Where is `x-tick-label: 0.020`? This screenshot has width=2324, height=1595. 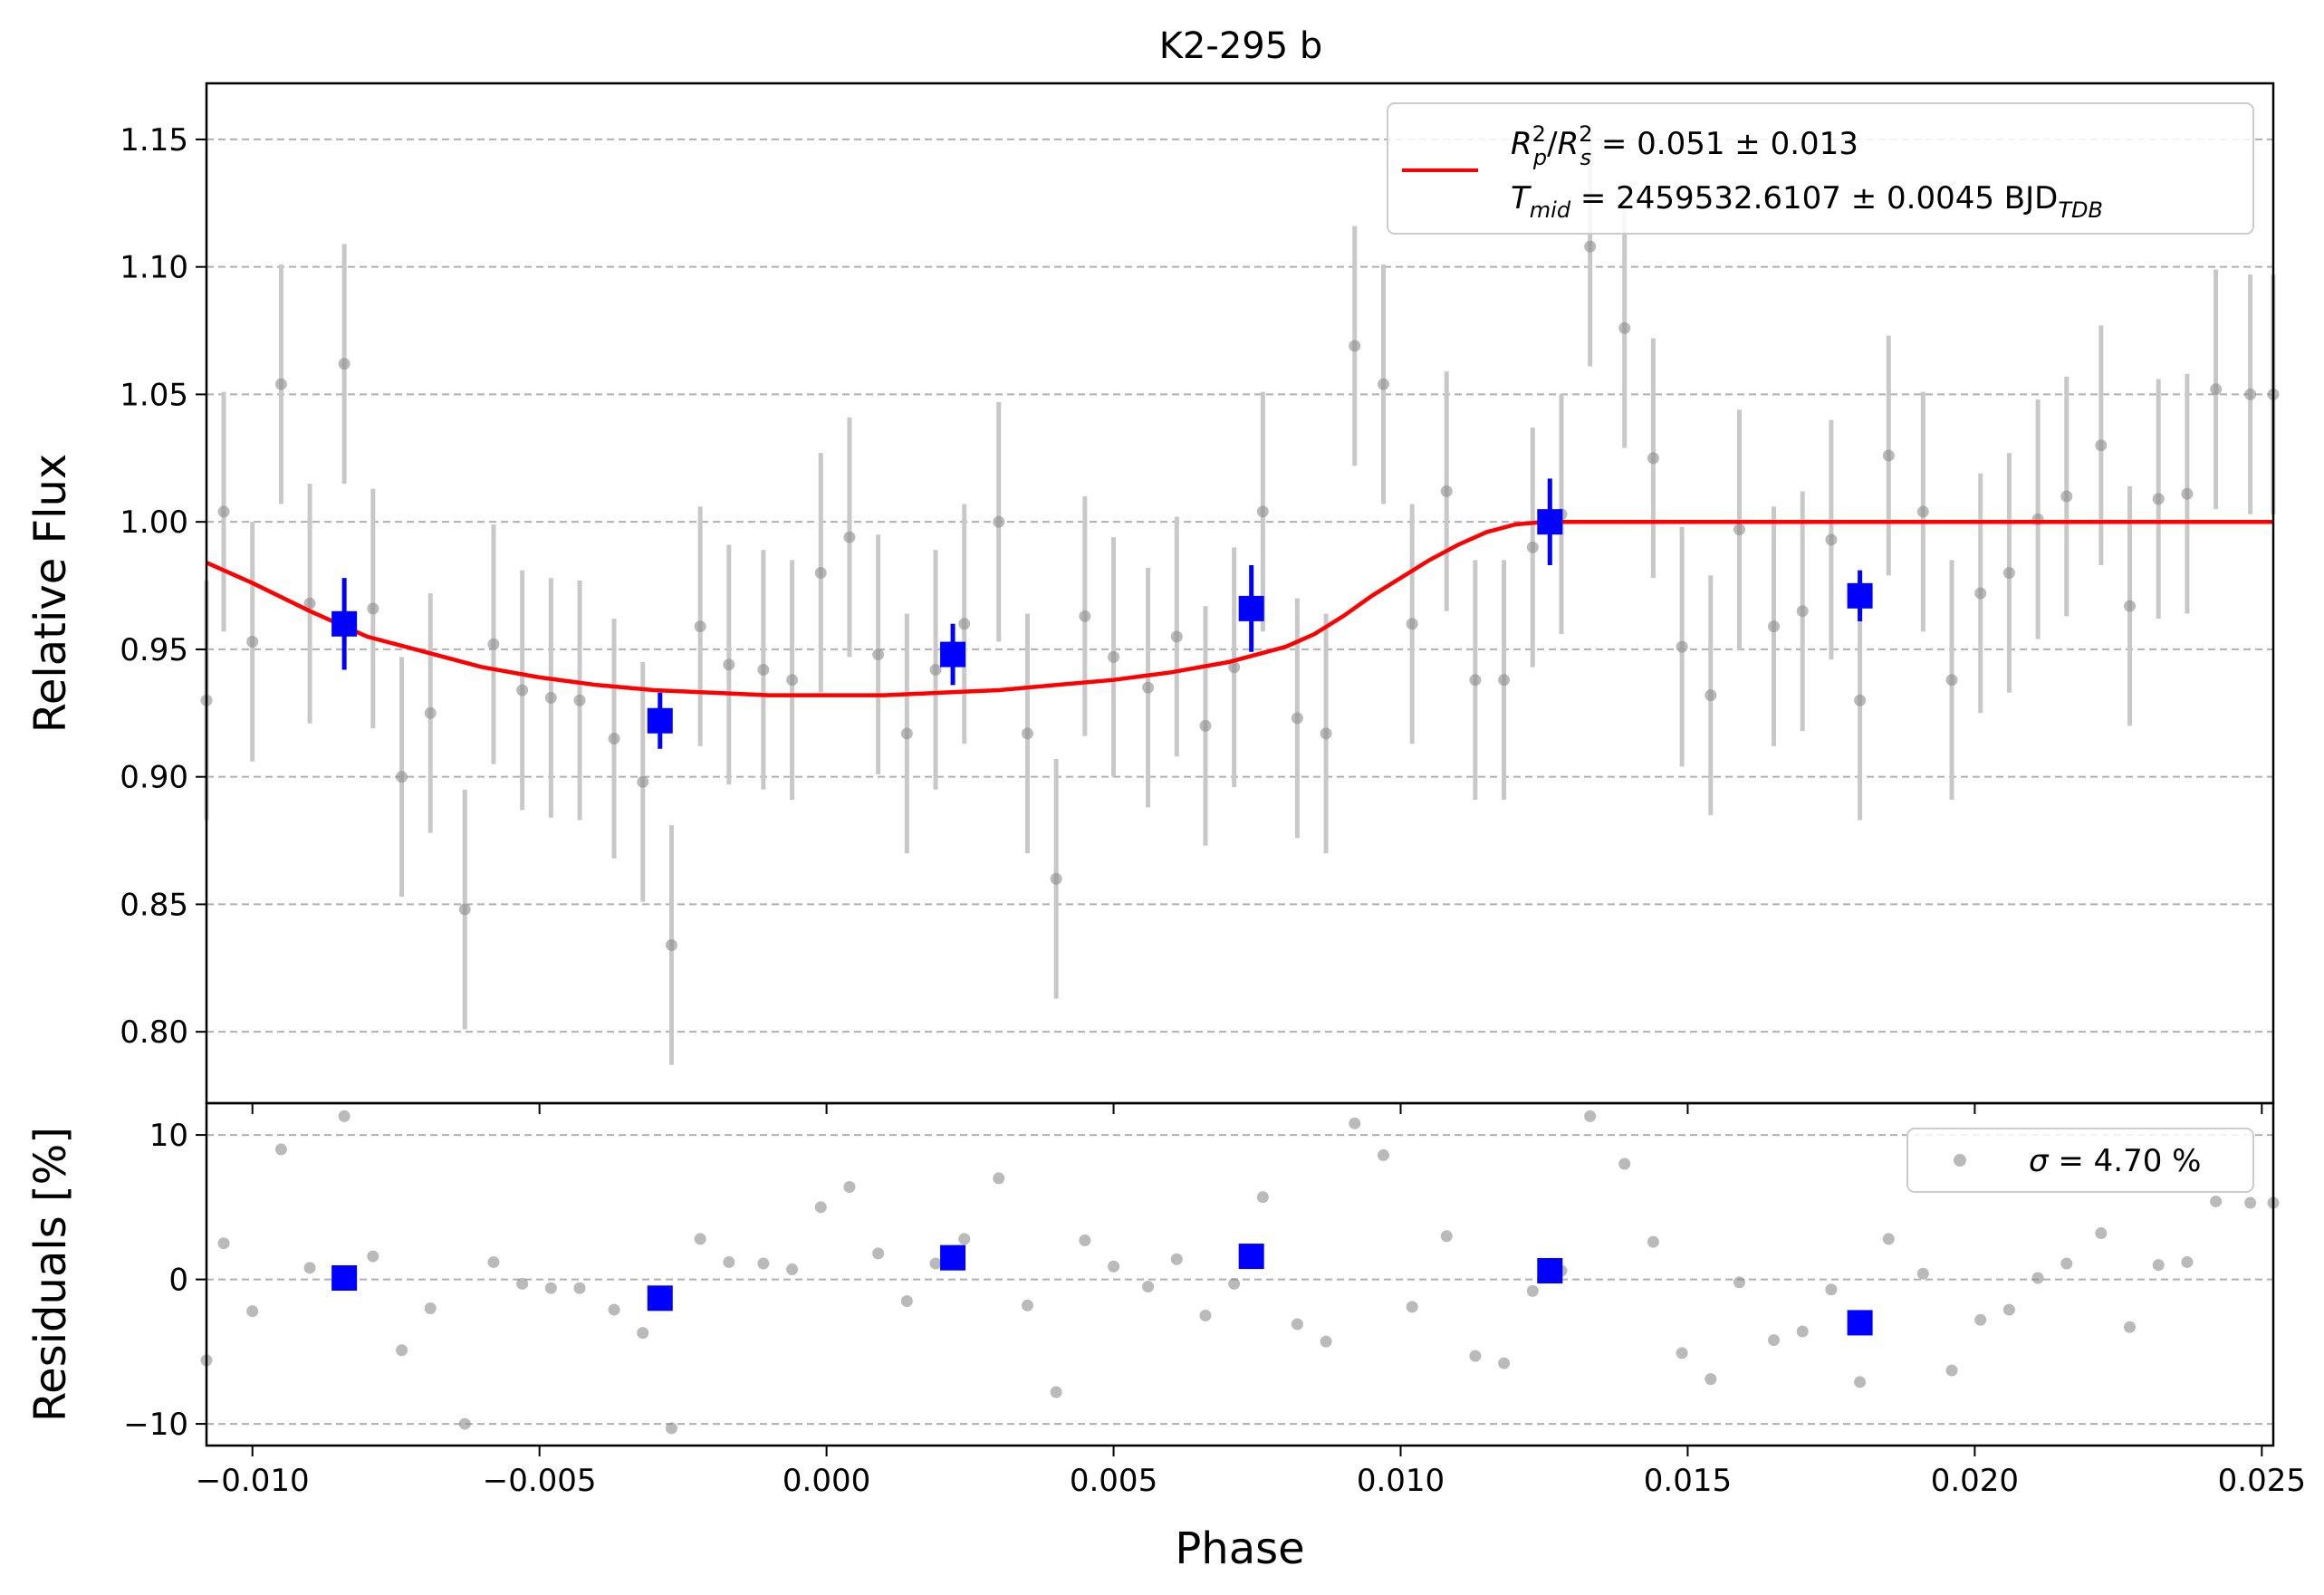 x-tick-label: 0.020 is located at coordinates (1975, 1481).